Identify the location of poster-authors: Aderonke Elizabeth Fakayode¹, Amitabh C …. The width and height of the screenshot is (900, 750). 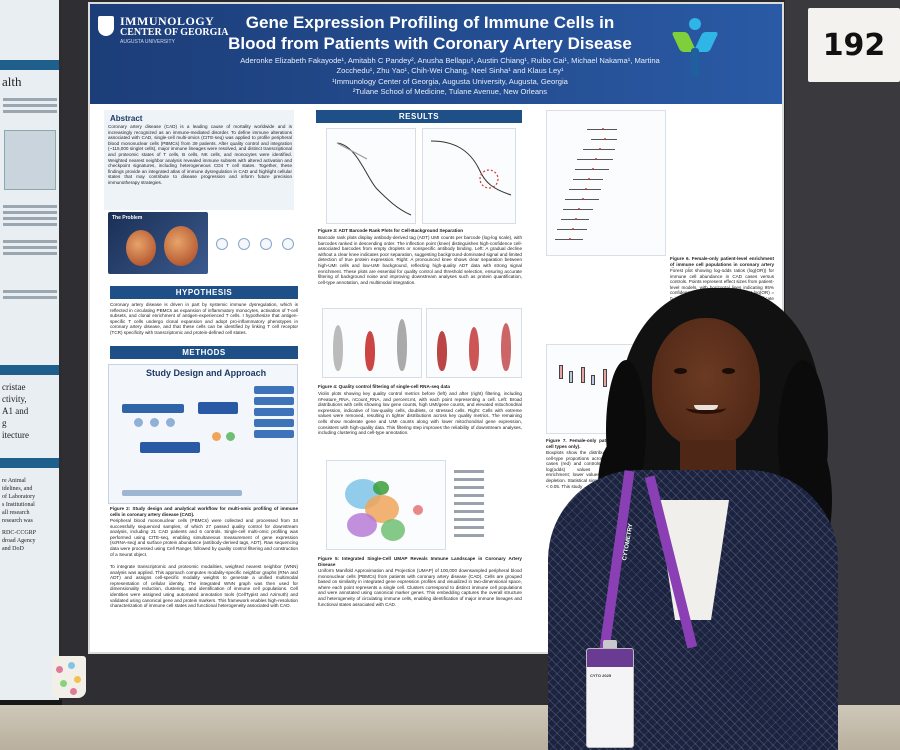
(450, 65).